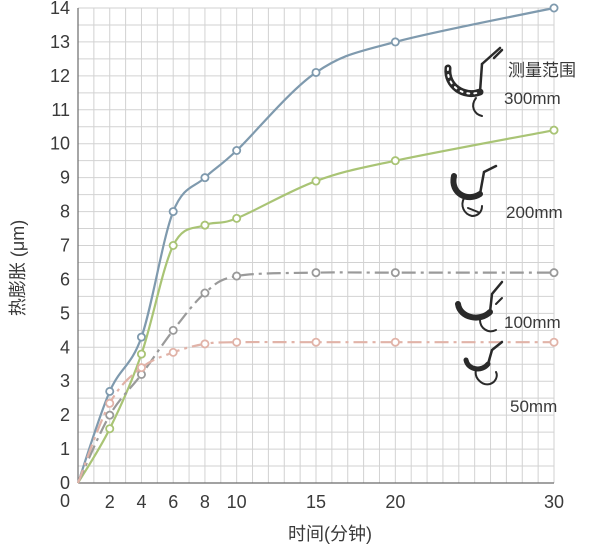  What do you see at coordinates (479, 306) in the screenshot?
I see `micrometer-icon-100mm` at bounding box center [479, 306].